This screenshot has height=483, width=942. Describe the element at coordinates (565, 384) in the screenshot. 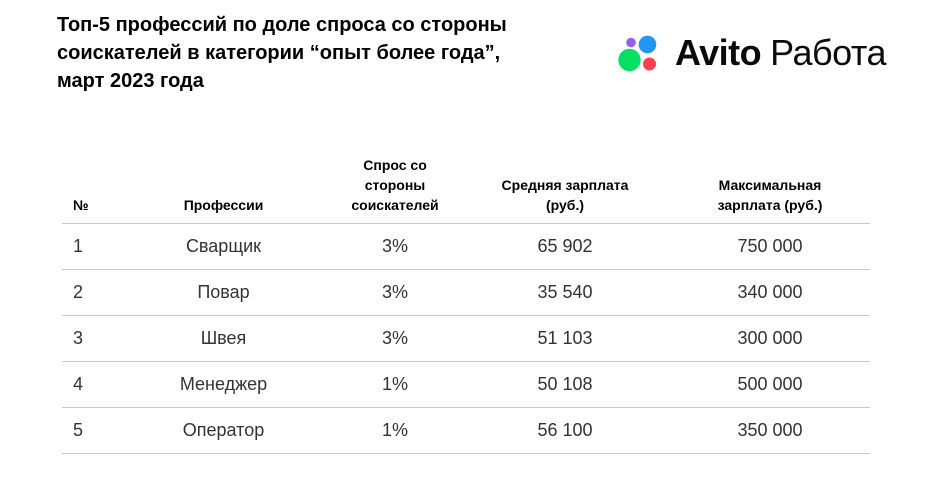

I see `cell-average-salary: 50 108` at that location.